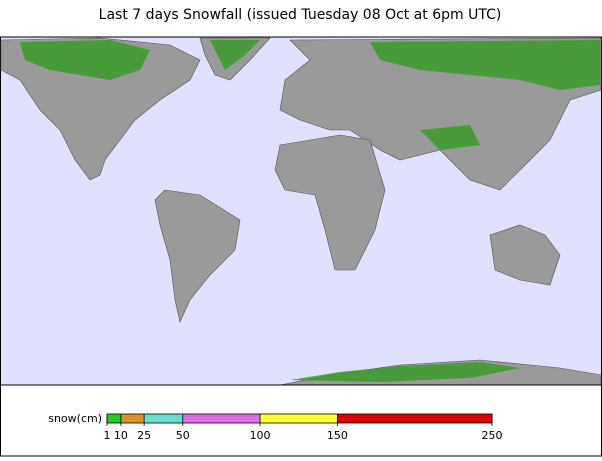 The image size is (602, 461). I want to click on tick-label: 10, so click(121, 435).